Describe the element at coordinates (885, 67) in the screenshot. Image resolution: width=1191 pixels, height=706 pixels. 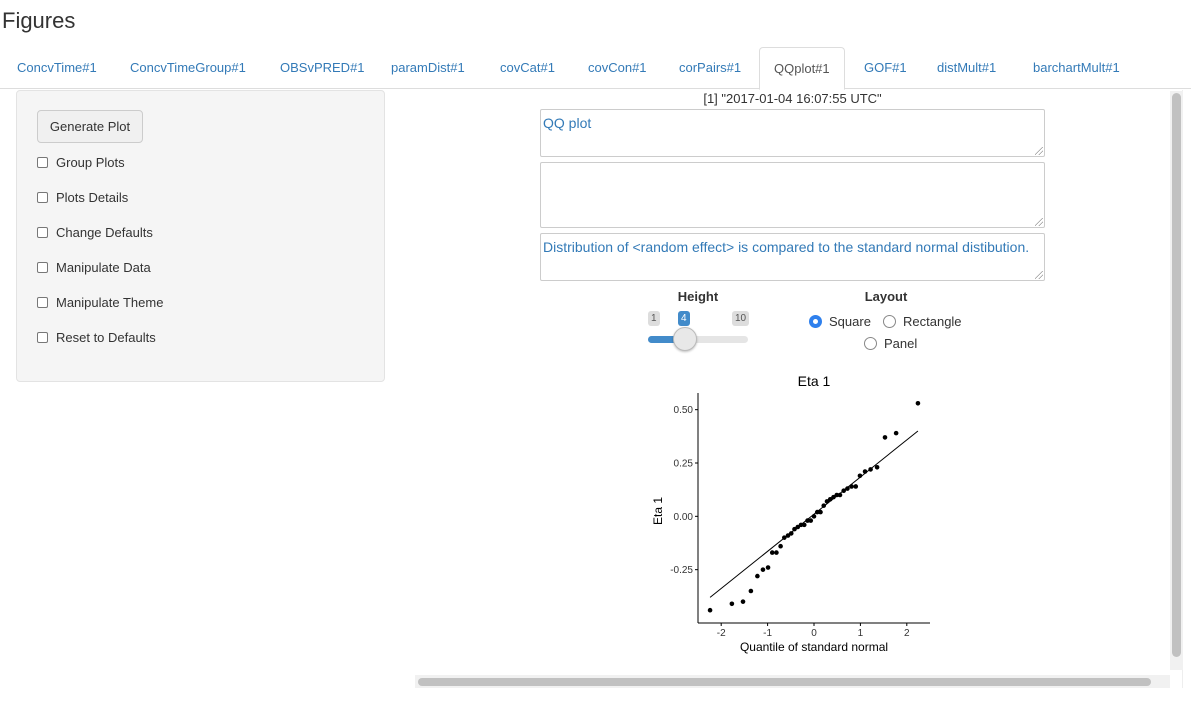
I see `tab-gof: GOF#1` at that location.